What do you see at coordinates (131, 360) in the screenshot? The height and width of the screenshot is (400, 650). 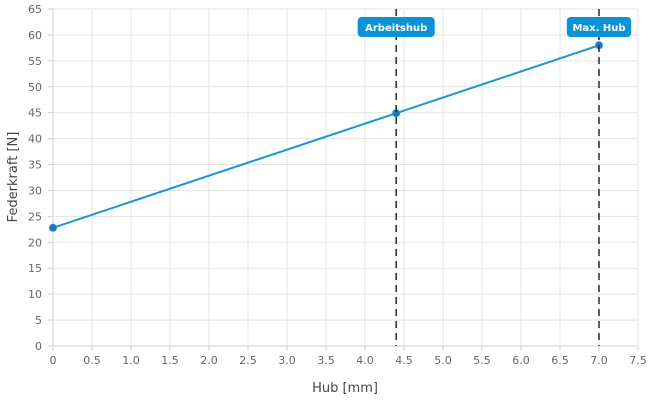 I see `x-tick-label: 1.0` at bounding box center [131, 360].